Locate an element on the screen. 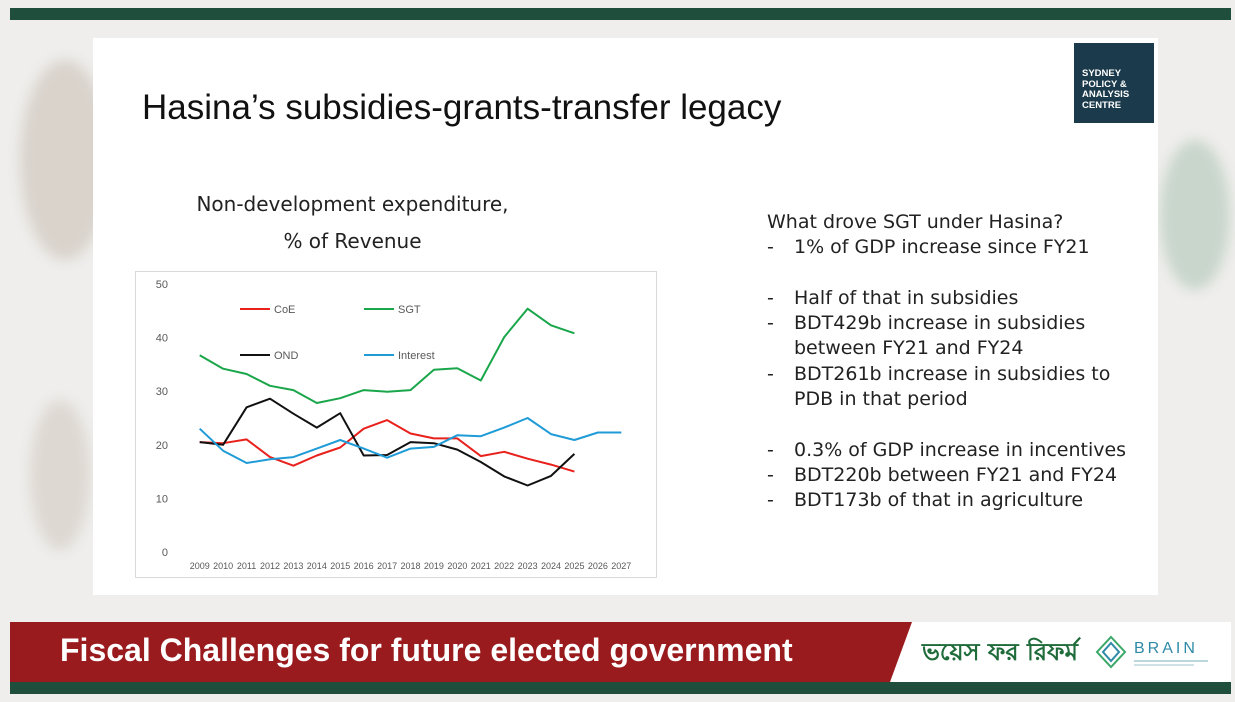  bullet-text: BDT220b between FY21 and FY24 is located at coordinates (956, 474).